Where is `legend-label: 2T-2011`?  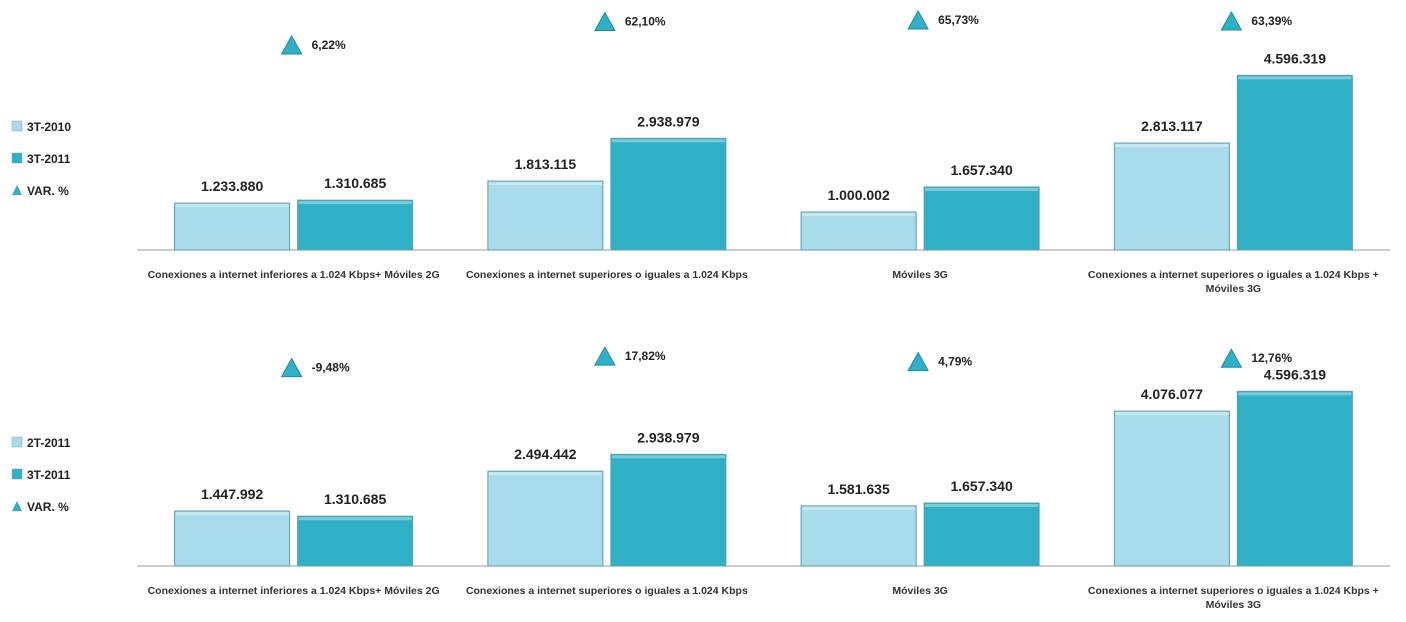 legend-label: 2T-2011 is located at coordinates (49, 443).